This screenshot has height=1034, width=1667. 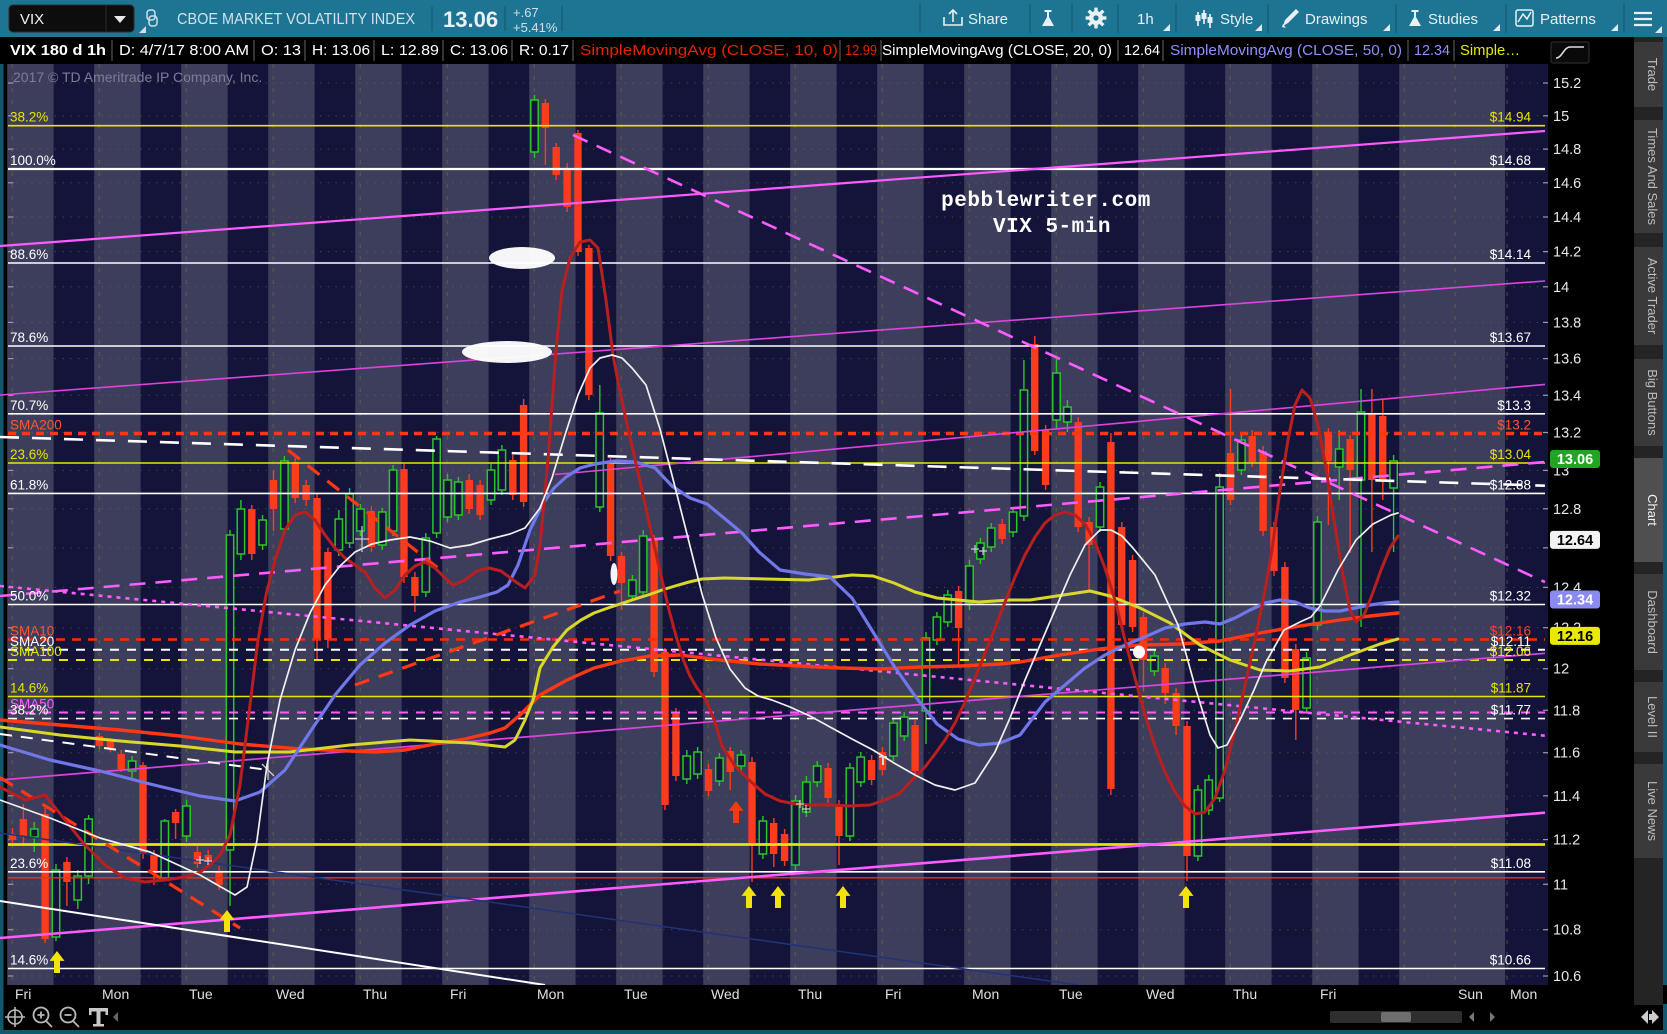 What do you see at coordinates (1052, 227) in the screenshot?
I see `svg-text: VIX 5-min` at bounding box center [1052, 227].